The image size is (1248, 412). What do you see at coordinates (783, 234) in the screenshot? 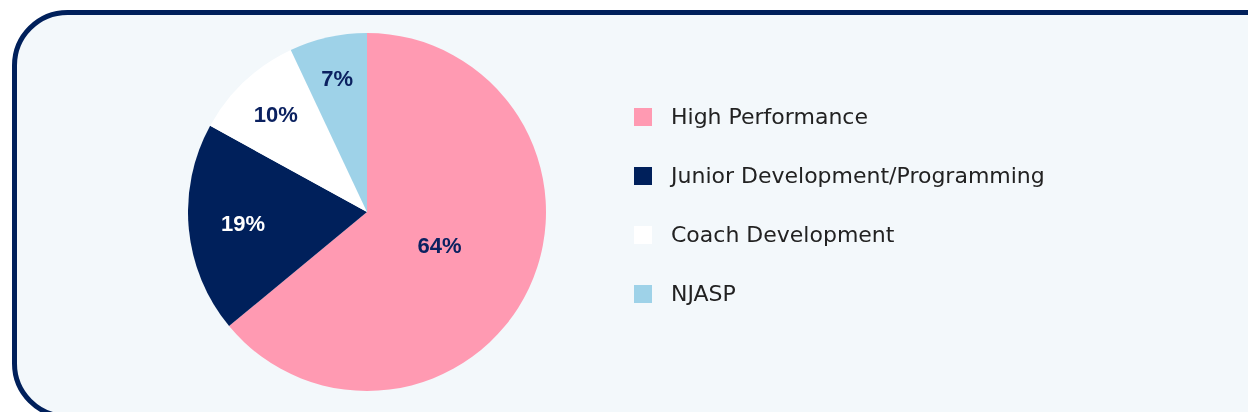
I see `legend-label: Coach Development` at bounding box center [783, 234].